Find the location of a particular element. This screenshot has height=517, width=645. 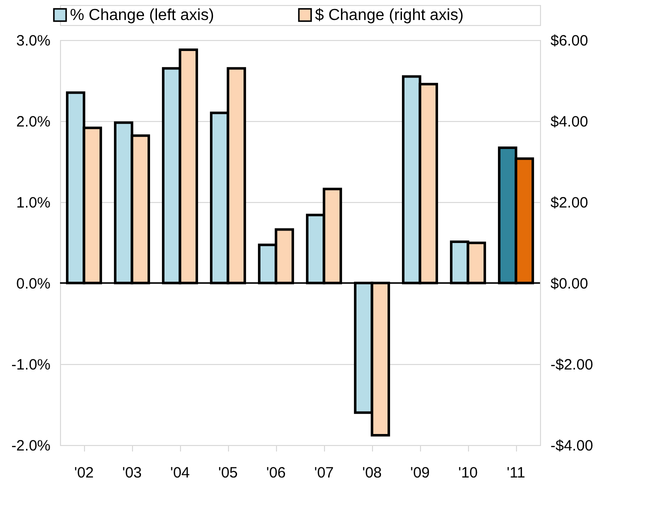

legend-label: % Change (left axis) is located at coordinates (142, 15).